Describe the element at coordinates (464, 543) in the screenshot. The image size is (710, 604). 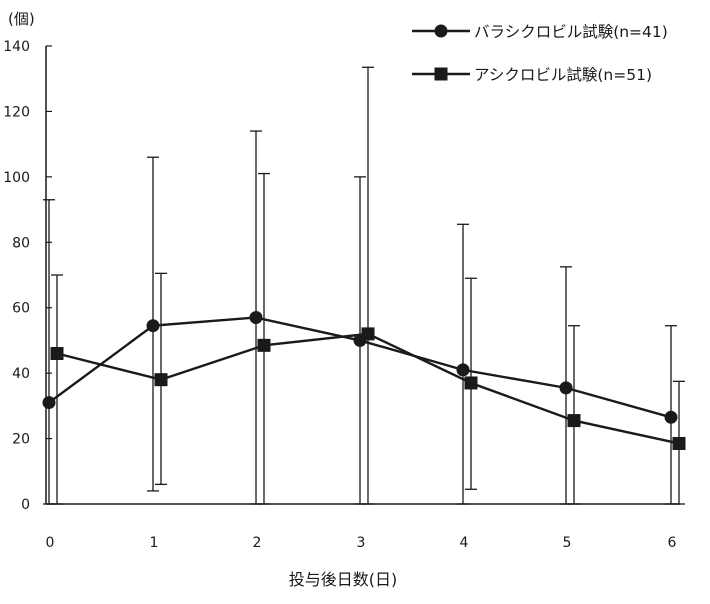
I see `x-tick-label: 4` at that location.